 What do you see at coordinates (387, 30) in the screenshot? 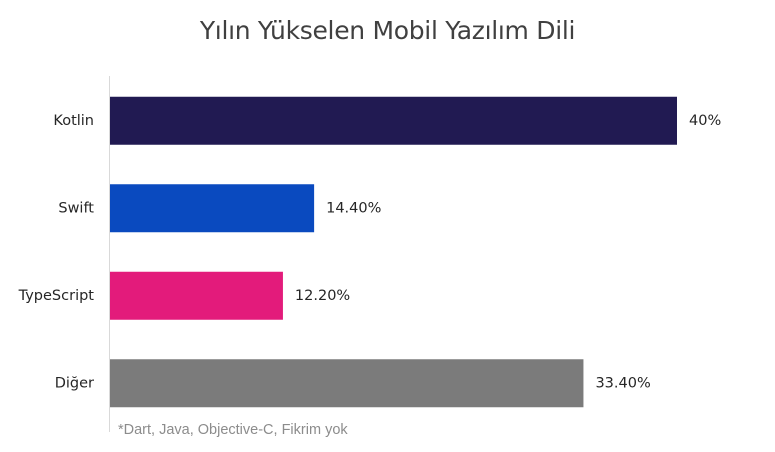
I see `chart-title: Yılın Yükselen Mobil Yazılım Dili` at bounding box center [387, 30].